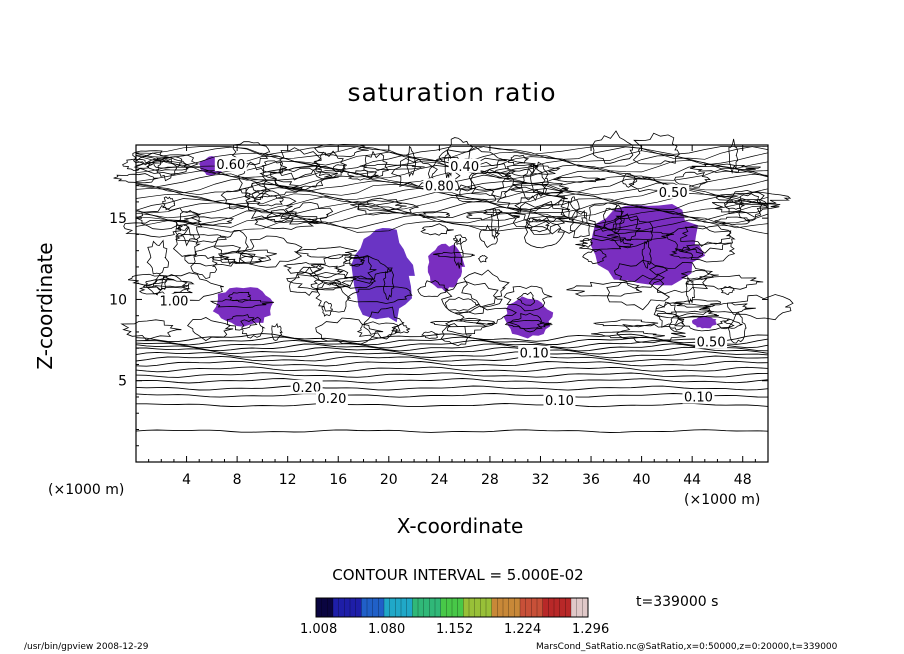  What do you see at coordinates (389, 480) in the screenshot?
I see `x-tick-label: 20` at bounding box center [389, 480].